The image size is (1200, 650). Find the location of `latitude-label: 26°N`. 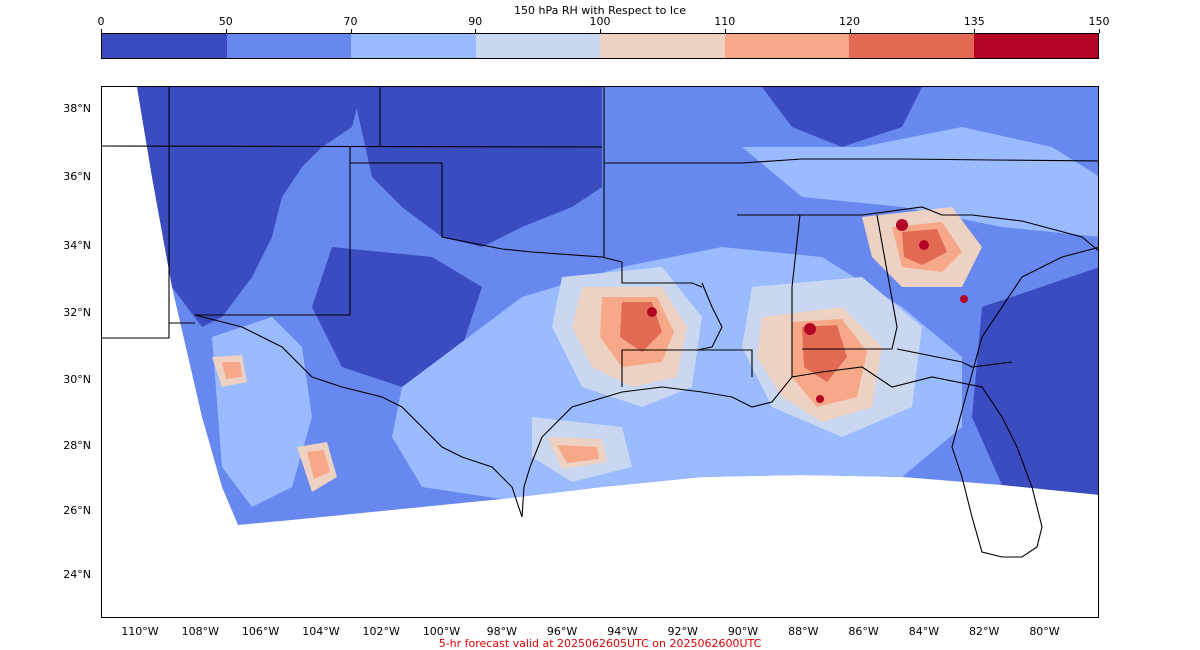

latitude-label: 26°N is located at coordinates (77, 510).